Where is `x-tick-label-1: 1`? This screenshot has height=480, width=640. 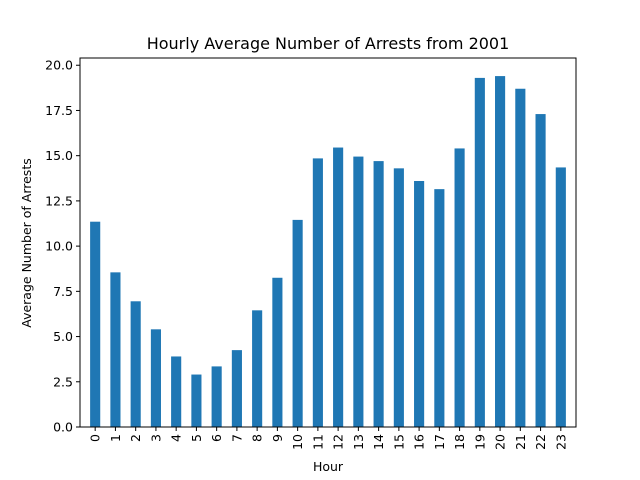 x-tick-label-1: 1 is located at coordinates (115, 438).